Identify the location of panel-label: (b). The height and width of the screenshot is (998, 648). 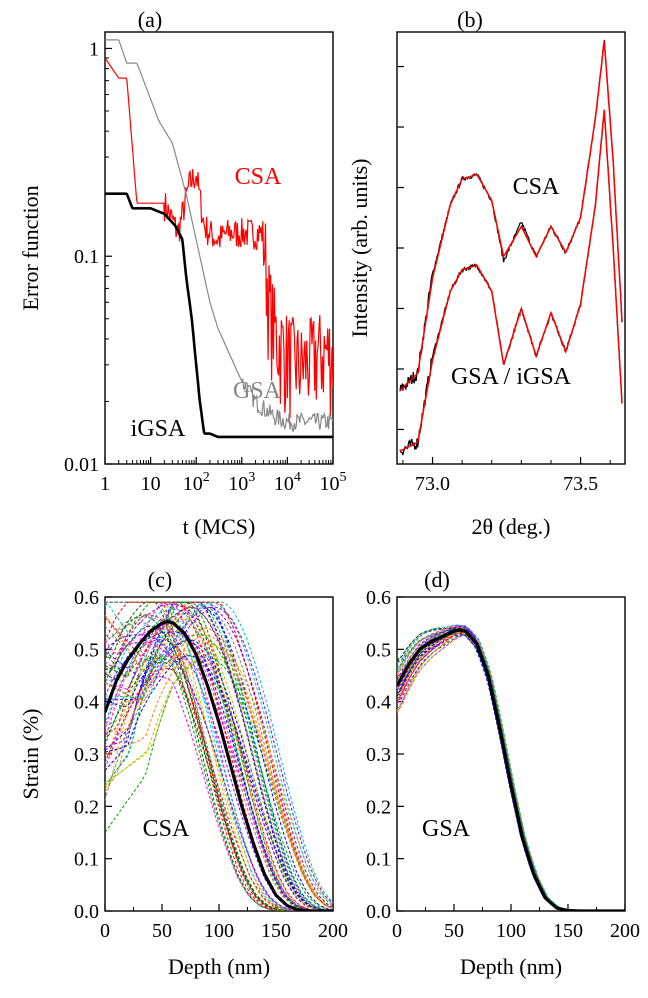
(470, 19).